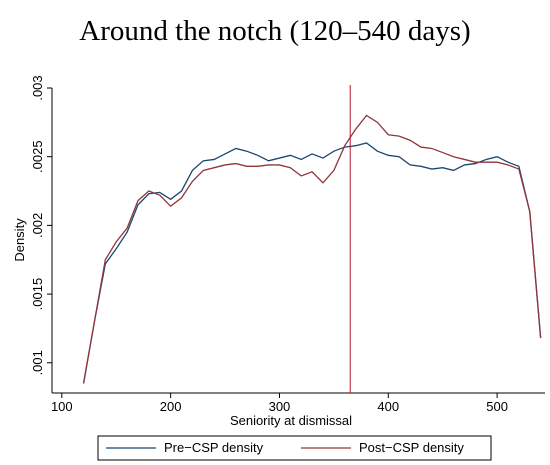 This screenshot has width=550, height=465. Describe the element at coordinates (37, 87) in the screenshot. I see `y-tick-label: .003` at that location.